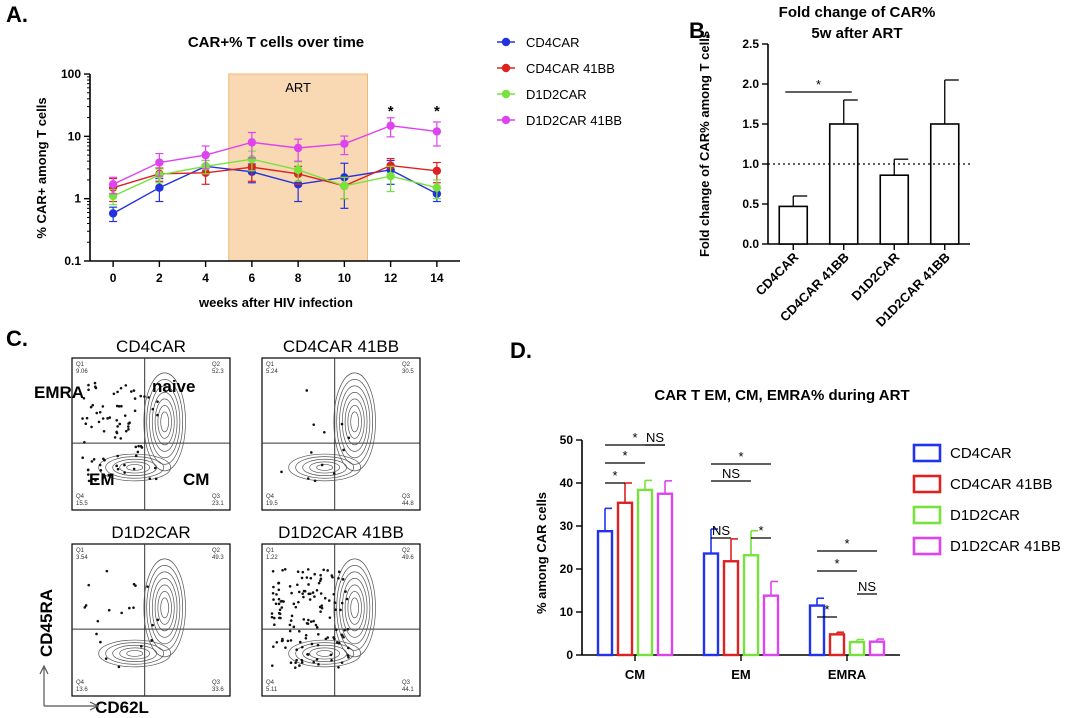 Image resolution: width=1080 pixels, height=718 pixels. What do you see at coordinates (437, 278) in the screenshot?
I see `chart-a-x-tick-label: 14` at bounding box center [437, 278].